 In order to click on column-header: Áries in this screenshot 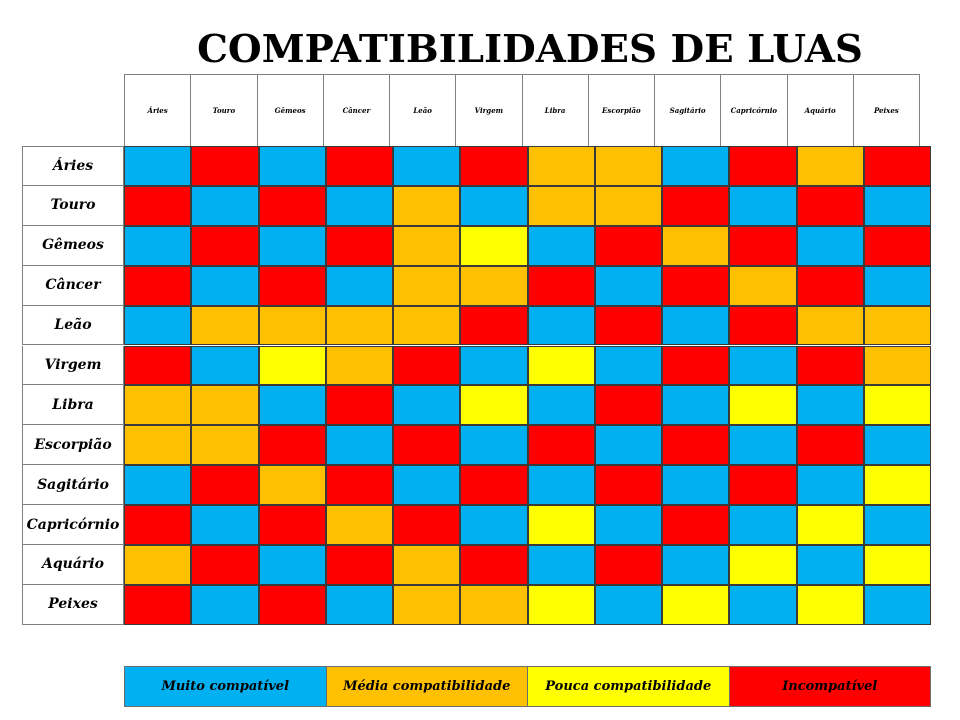, I will do `click(158, 110)`.